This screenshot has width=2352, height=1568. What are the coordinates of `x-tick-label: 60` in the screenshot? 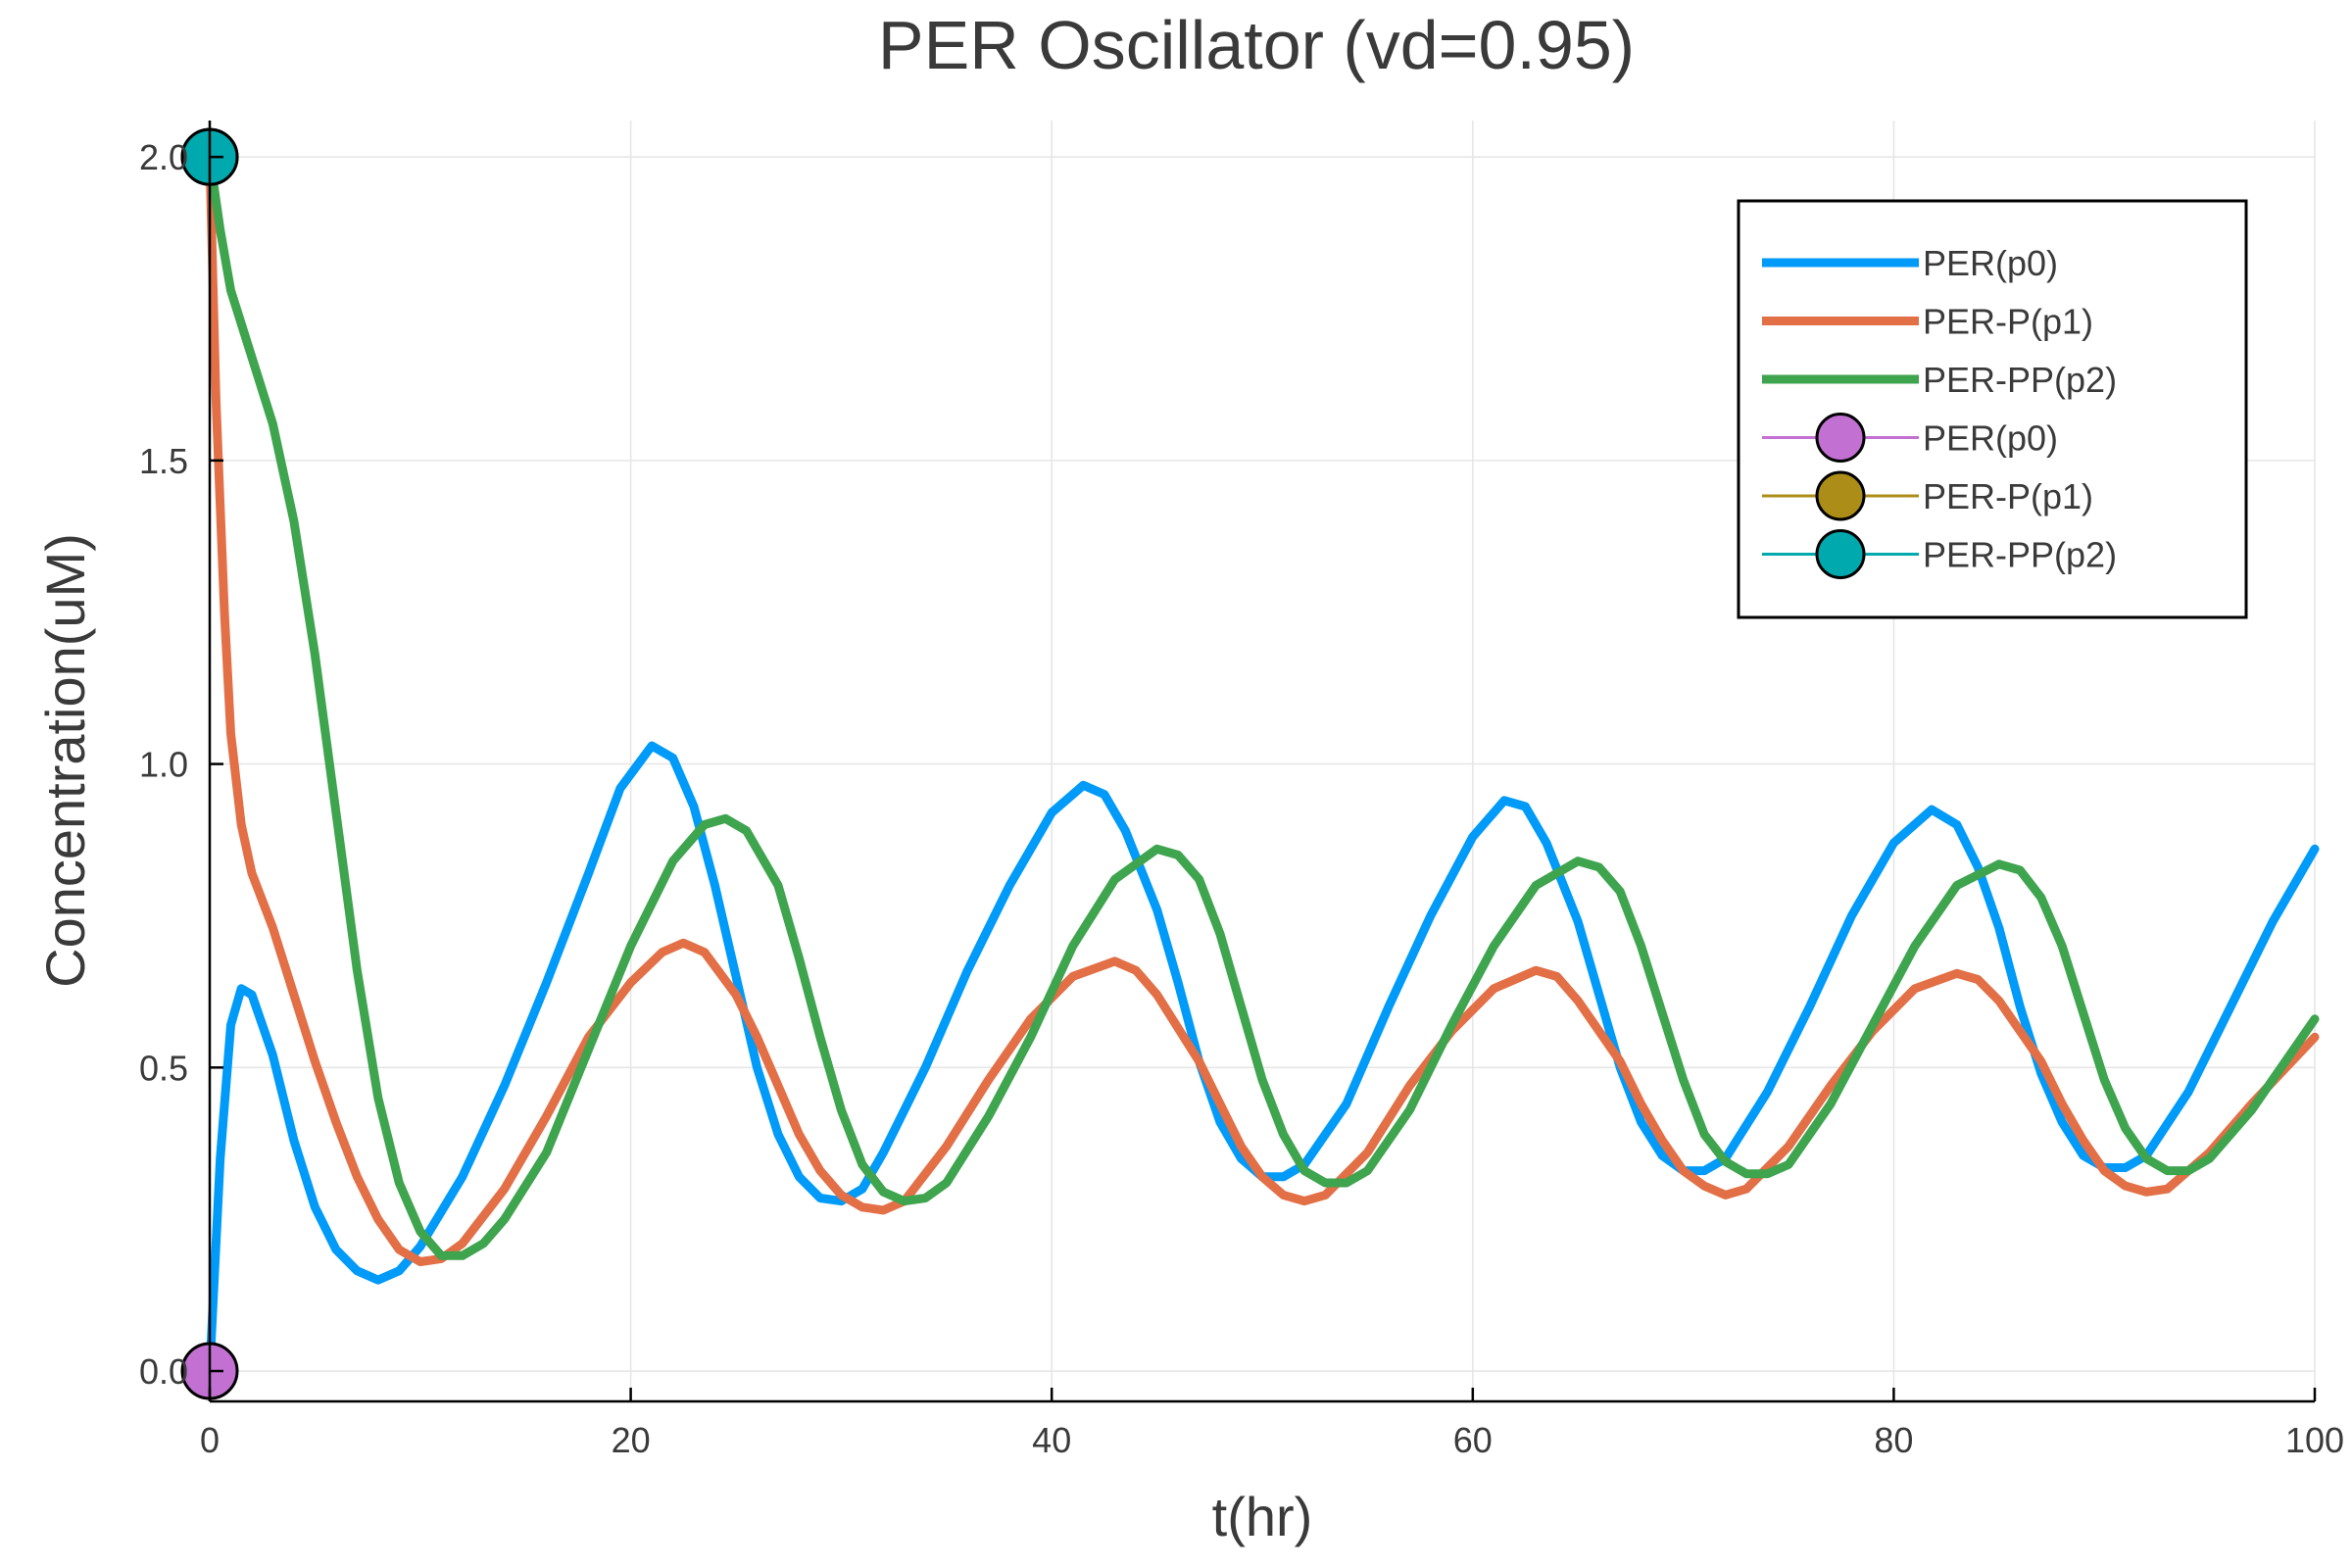 It's located at (1473, 1440).